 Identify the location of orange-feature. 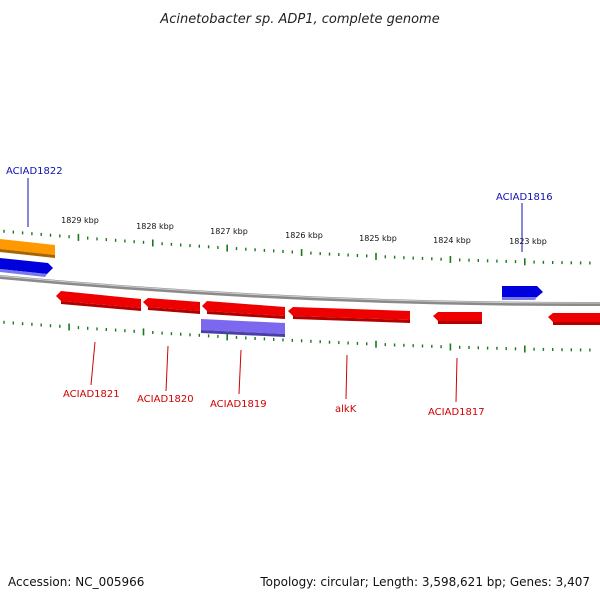
(27, 248).